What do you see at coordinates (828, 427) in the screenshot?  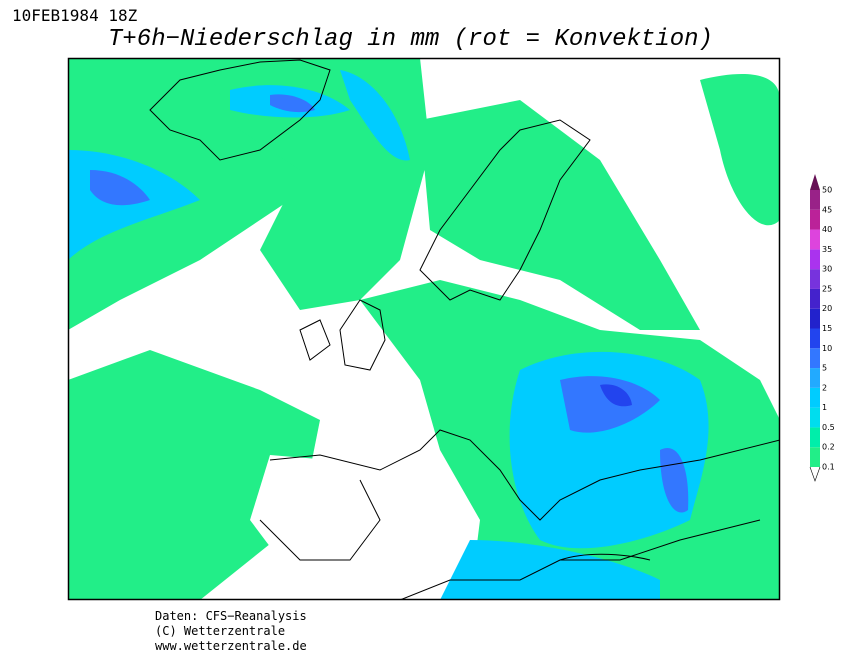 I see `legend-label: 0.5` at bounding box center [828, 427].